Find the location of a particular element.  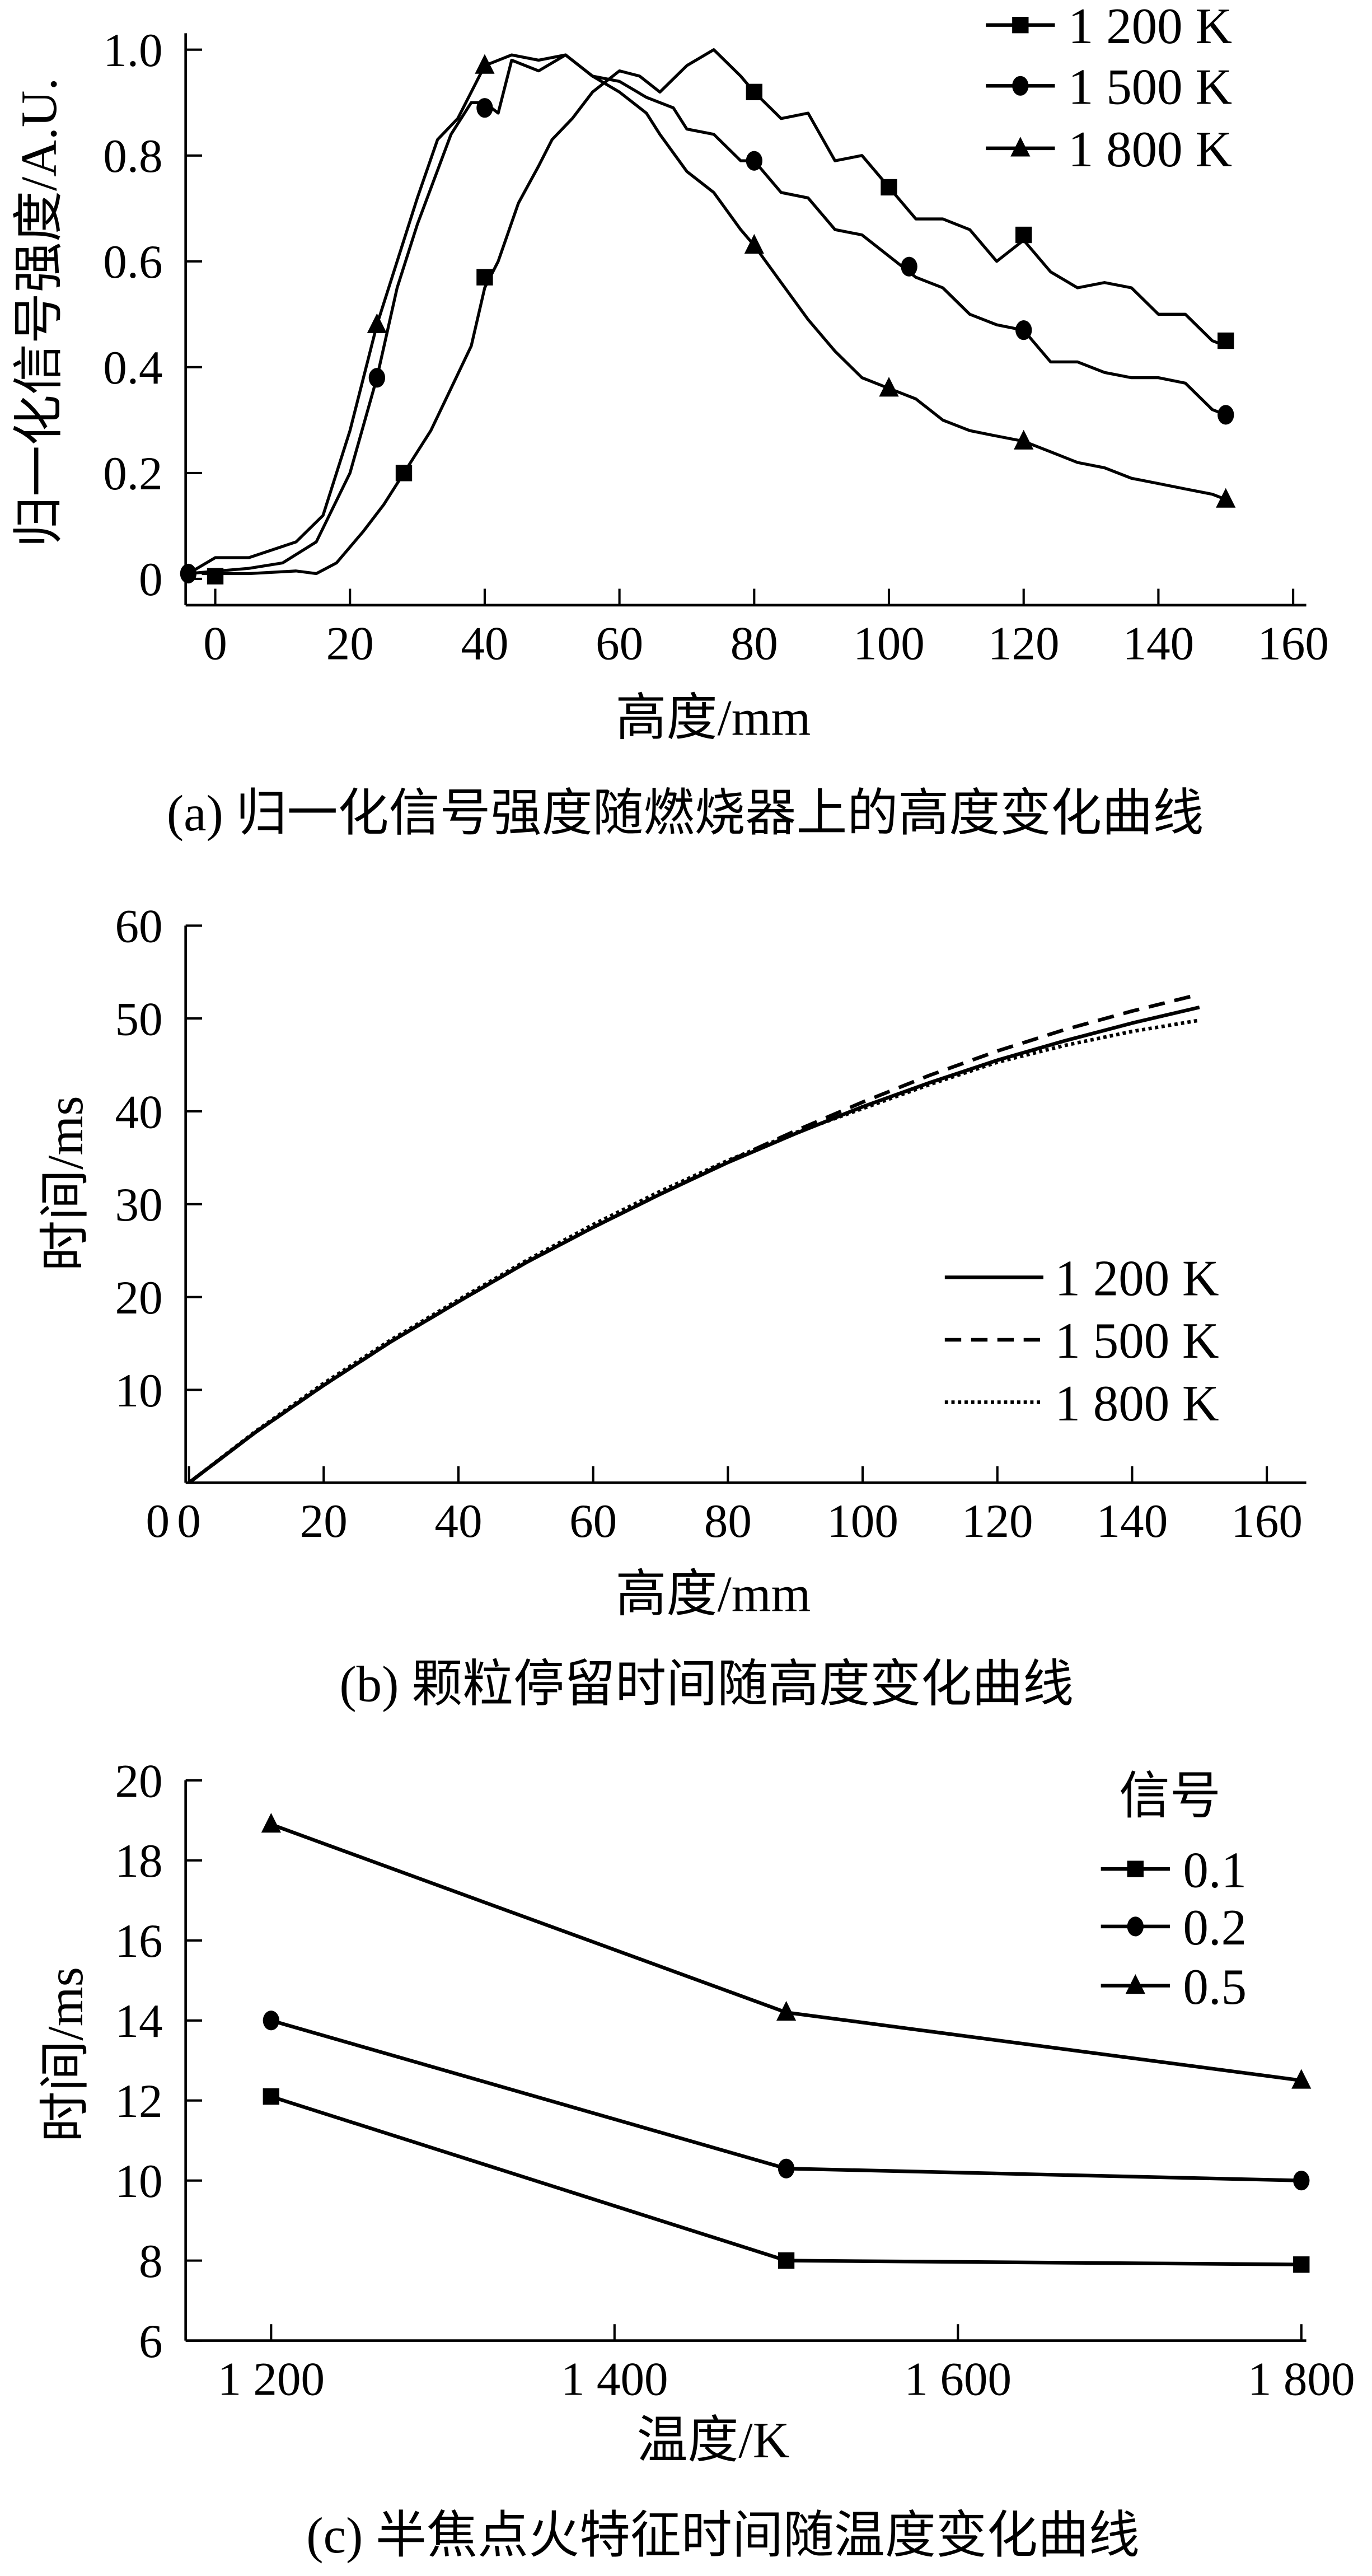

chart-b-legend-label: 1 500 K is located at coordinates (1137, 1340).